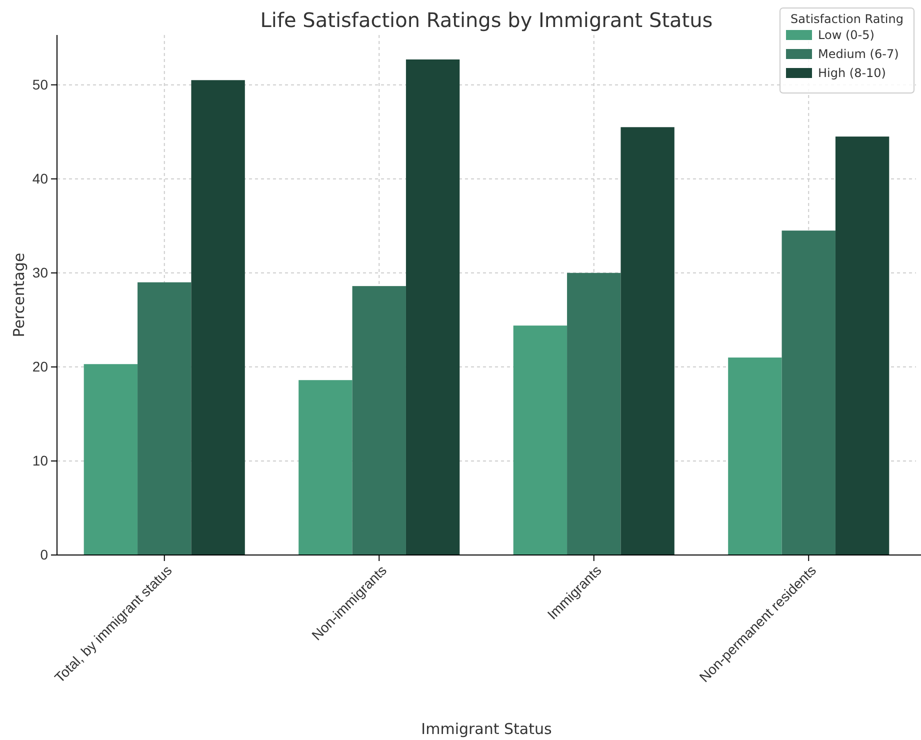  I want to click on y-tick-label: 30, so click(40, 272).